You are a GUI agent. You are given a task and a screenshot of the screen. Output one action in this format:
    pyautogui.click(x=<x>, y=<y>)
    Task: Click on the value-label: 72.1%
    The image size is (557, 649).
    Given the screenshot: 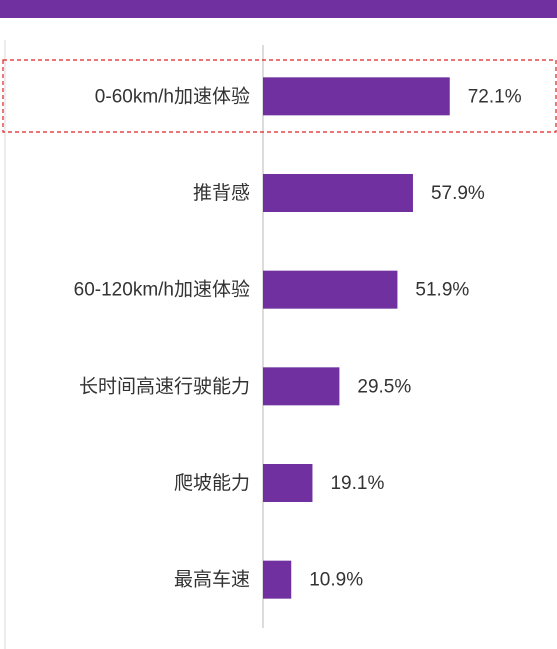 What is the action you would take?
    pyautogui.click(x=495, y=96)
    